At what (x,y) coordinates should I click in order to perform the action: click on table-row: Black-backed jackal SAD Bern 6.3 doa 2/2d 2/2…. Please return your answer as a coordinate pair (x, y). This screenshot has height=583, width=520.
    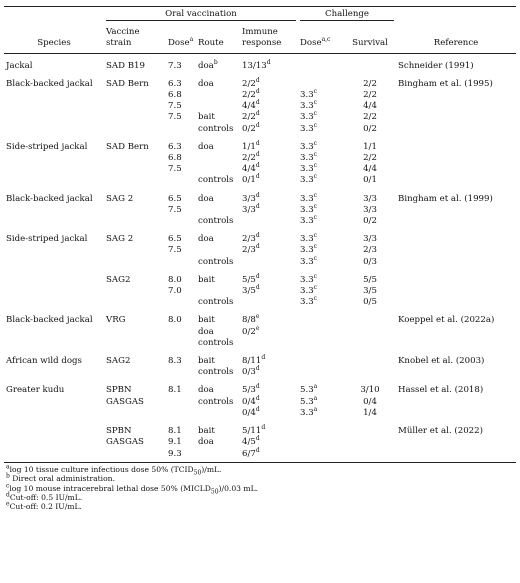
    Looking at the image, I should click on (260, 81).